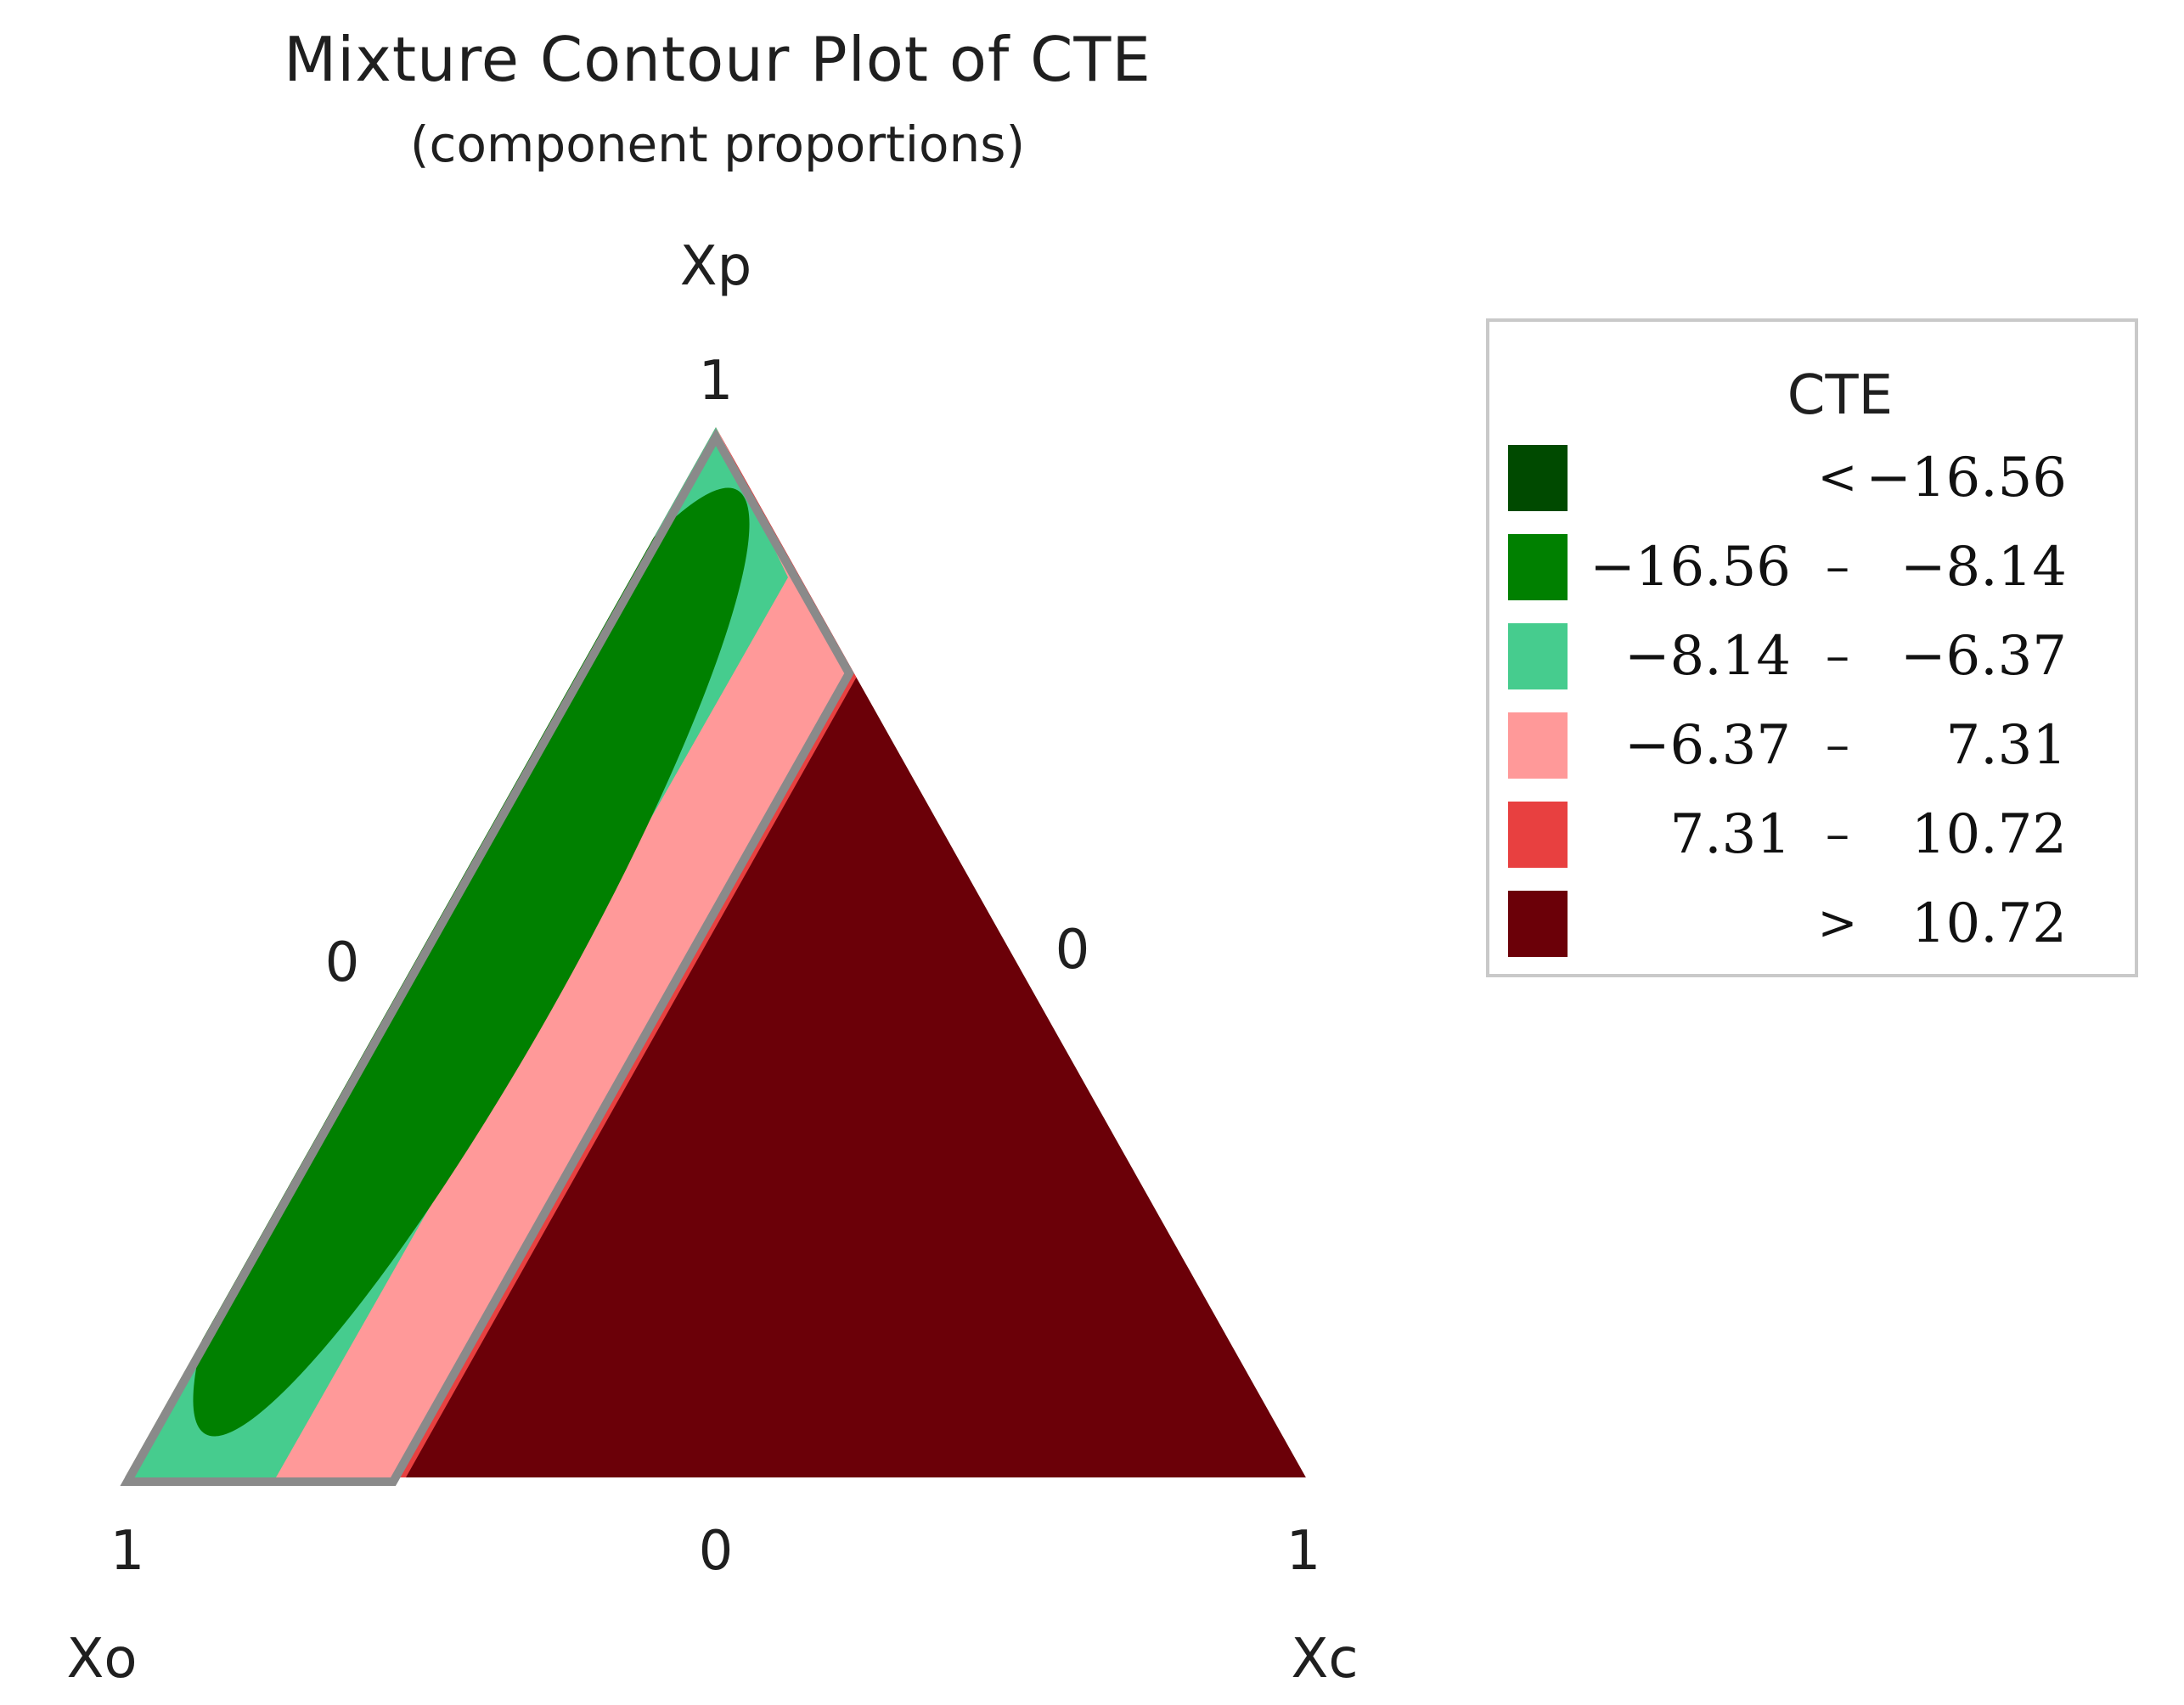  Describe the element at coordinates (1983, 656) in the screenshot. I see `legend-upper-bound: −6.37` at that location.